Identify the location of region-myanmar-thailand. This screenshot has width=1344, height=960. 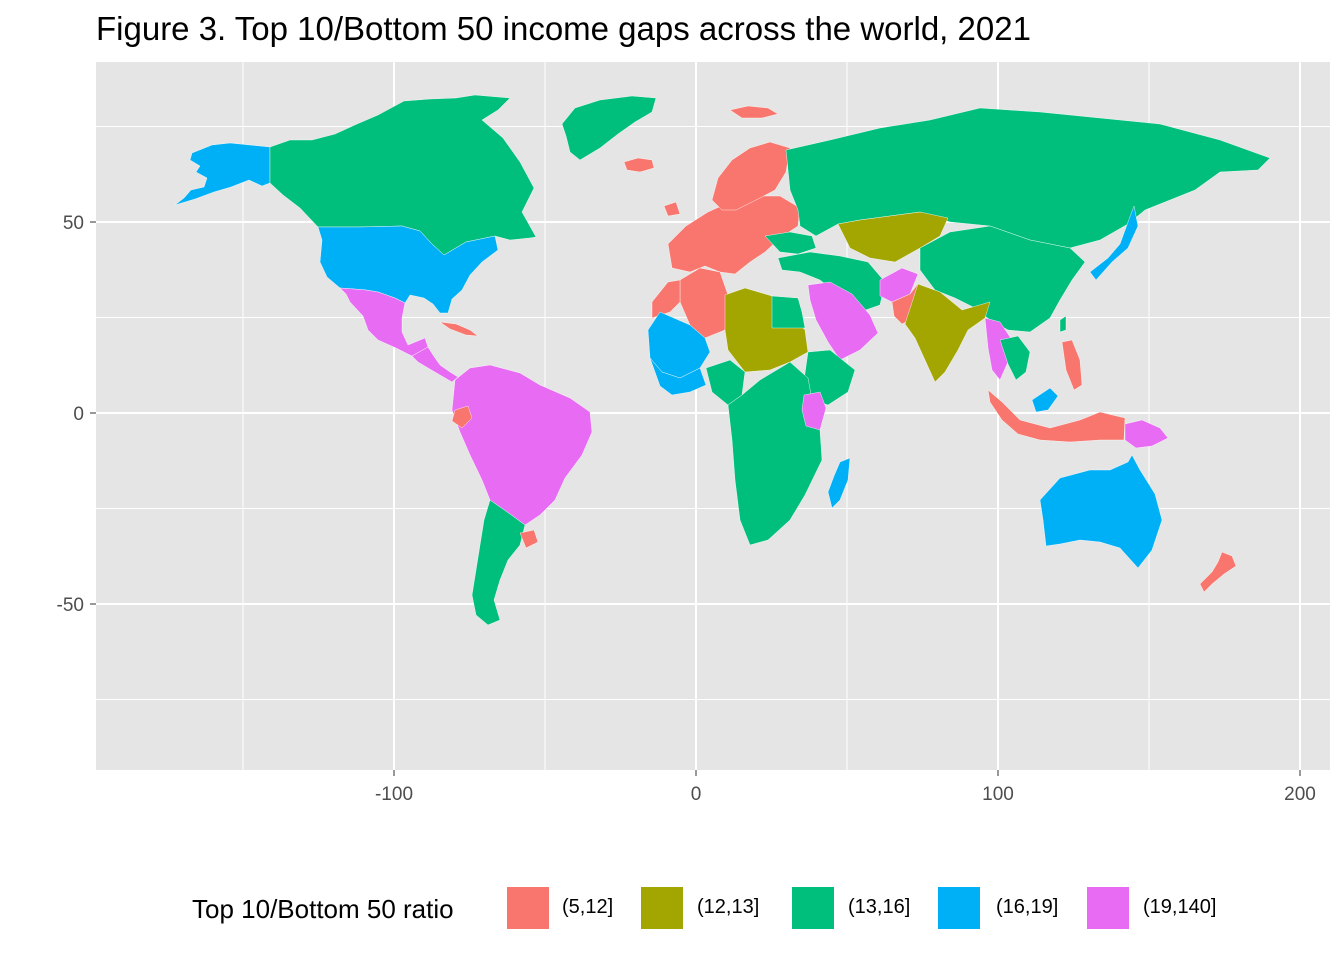
(998, 349).